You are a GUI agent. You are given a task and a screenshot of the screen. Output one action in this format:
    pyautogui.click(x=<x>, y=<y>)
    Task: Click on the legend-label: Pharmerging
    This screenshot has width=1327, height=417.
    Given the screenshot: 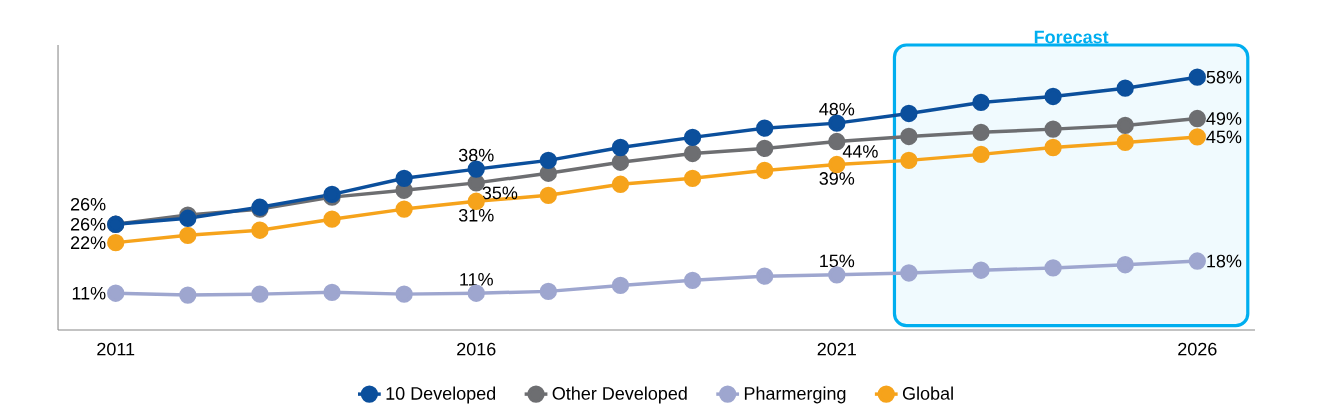 What is the action you would take?
    pyautogui.click(x=795, y=395)
    